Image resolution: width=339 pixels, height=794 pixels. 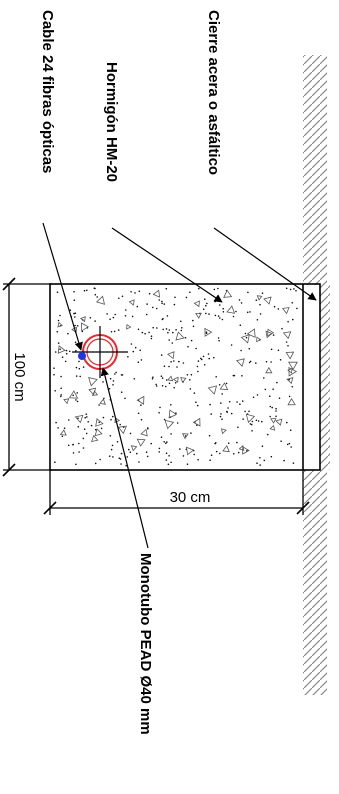 I want to click on duct-label: Monotubo PEAD Ø40 mm, so click(x=145, y=644).